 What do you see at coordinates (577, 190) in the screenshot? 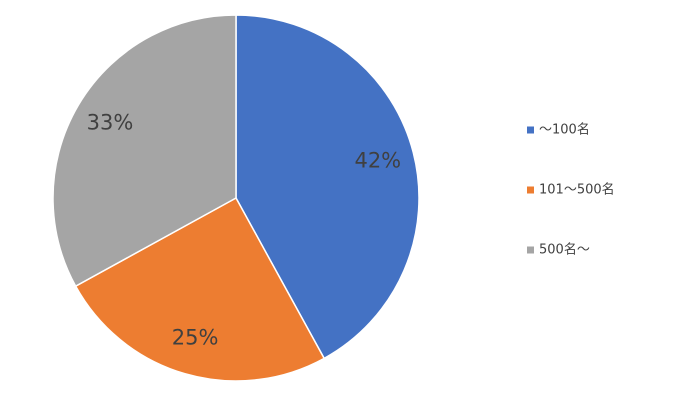
I see `legend-label: 101～500名` at bounding box center [577, 190].